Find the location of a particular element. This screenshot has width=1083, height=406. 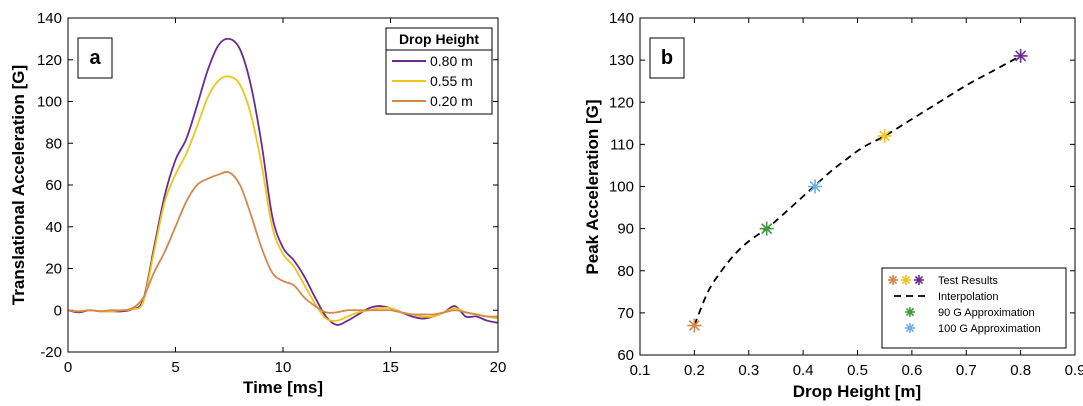

panel-a-x-tick-label: 5 is located at coordinates (175, 367).